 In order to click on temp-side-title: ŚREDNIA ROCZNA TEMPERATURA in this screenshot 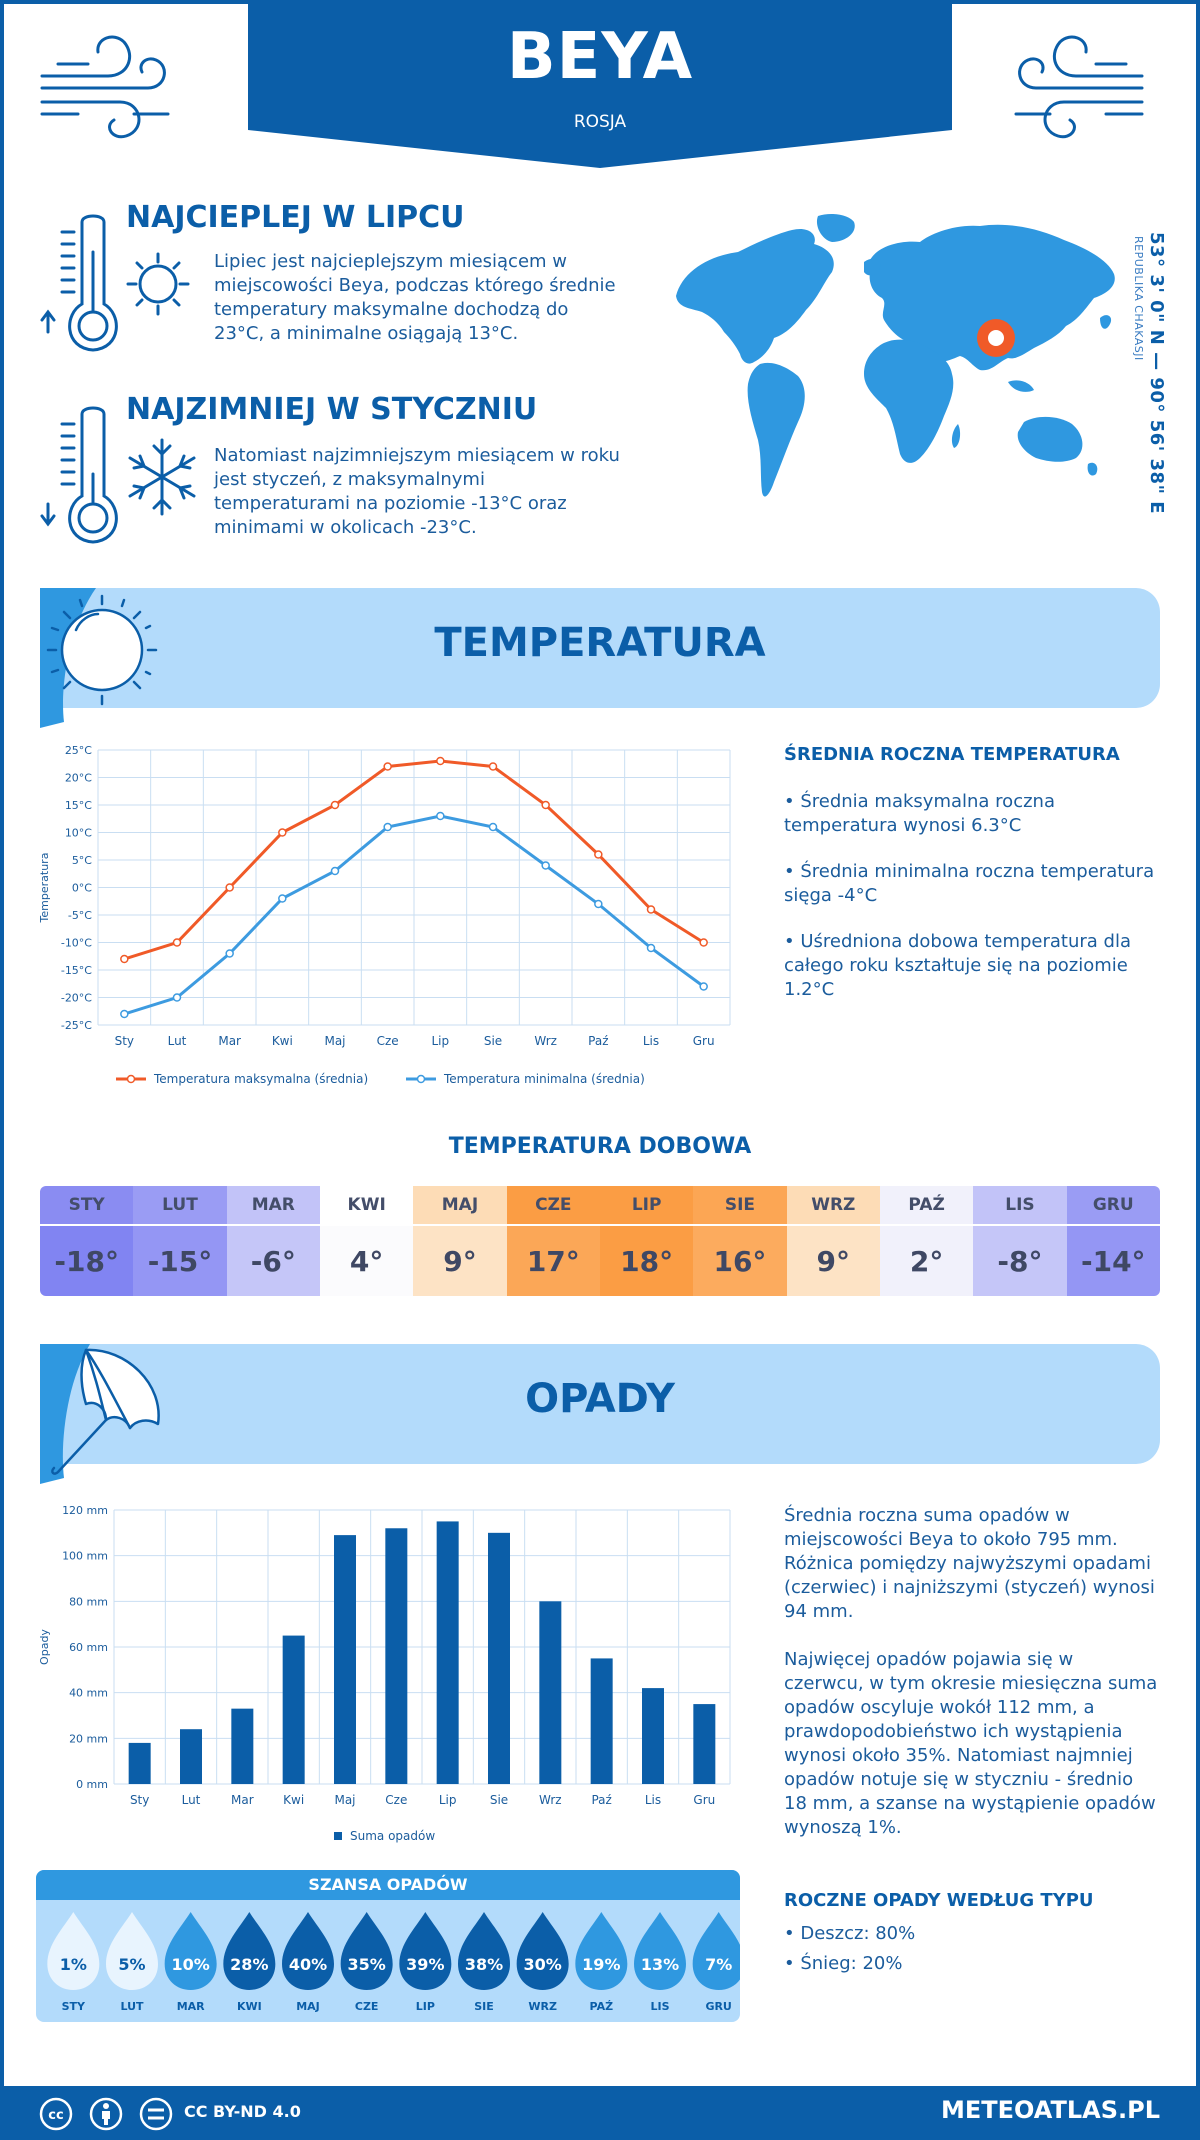, I will do `click(952, 754)`.